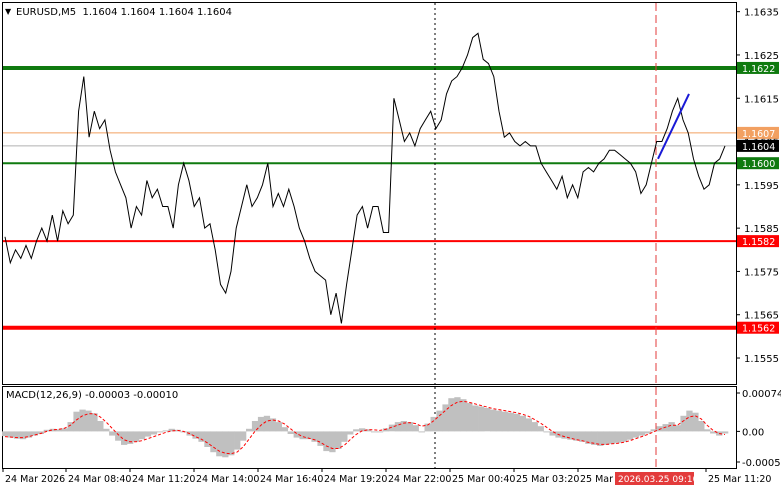 This screenshot has height=493, width=781. What do you see at coordinates (35, 479) in the screenshot?
I see `time-tick-label: 24 Mar 2026` at bounding box center [35, 479].